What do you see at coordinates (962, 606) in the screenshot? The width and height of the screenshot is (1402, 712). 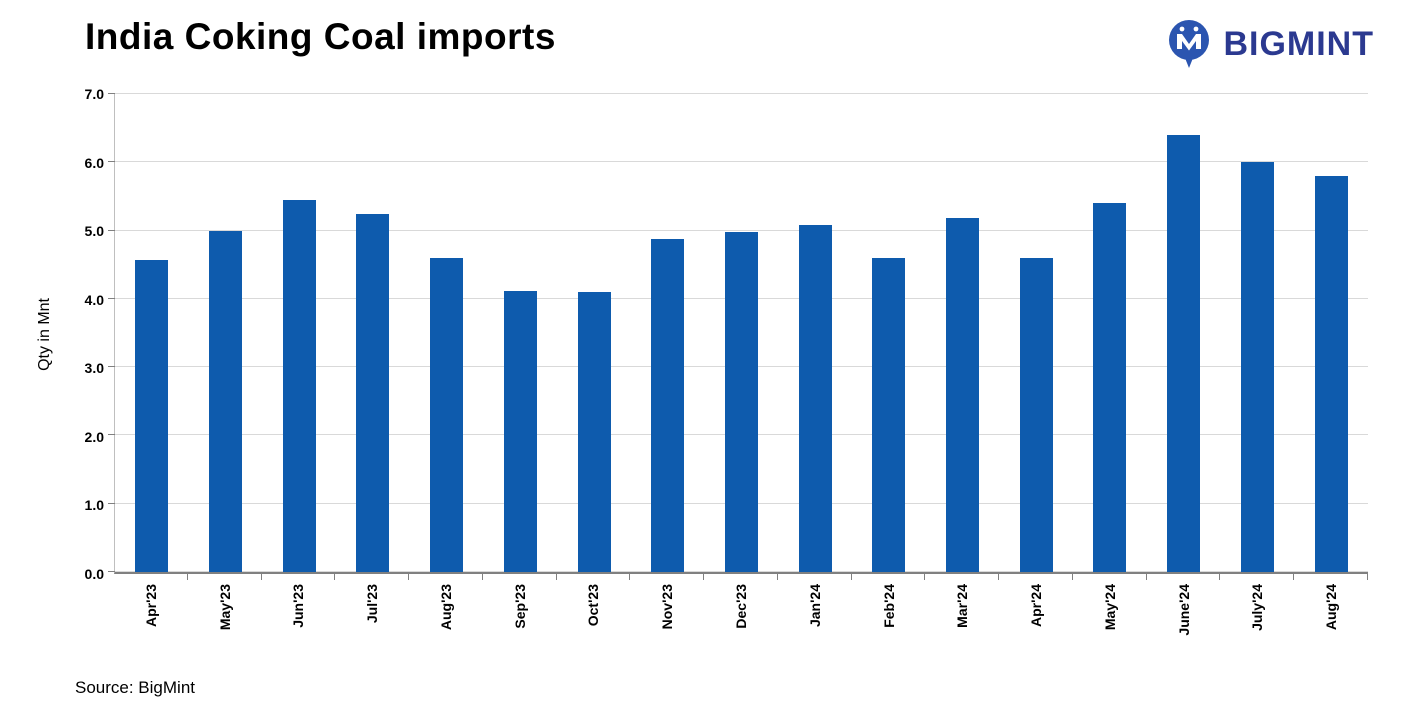 I see `x-tick-label: Mar'24` at bounding box center [962, 606].